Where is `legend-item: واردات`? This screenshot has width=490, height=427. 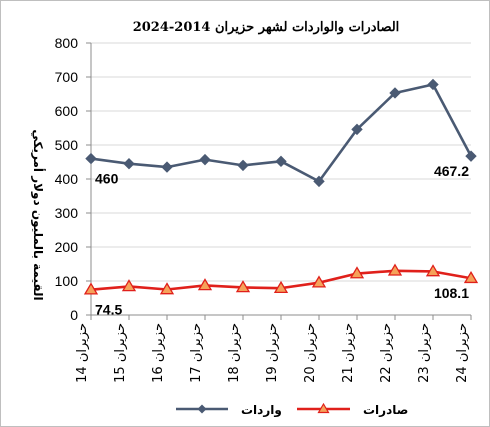
legend-item: واردات is located at coordinates (229, 410).